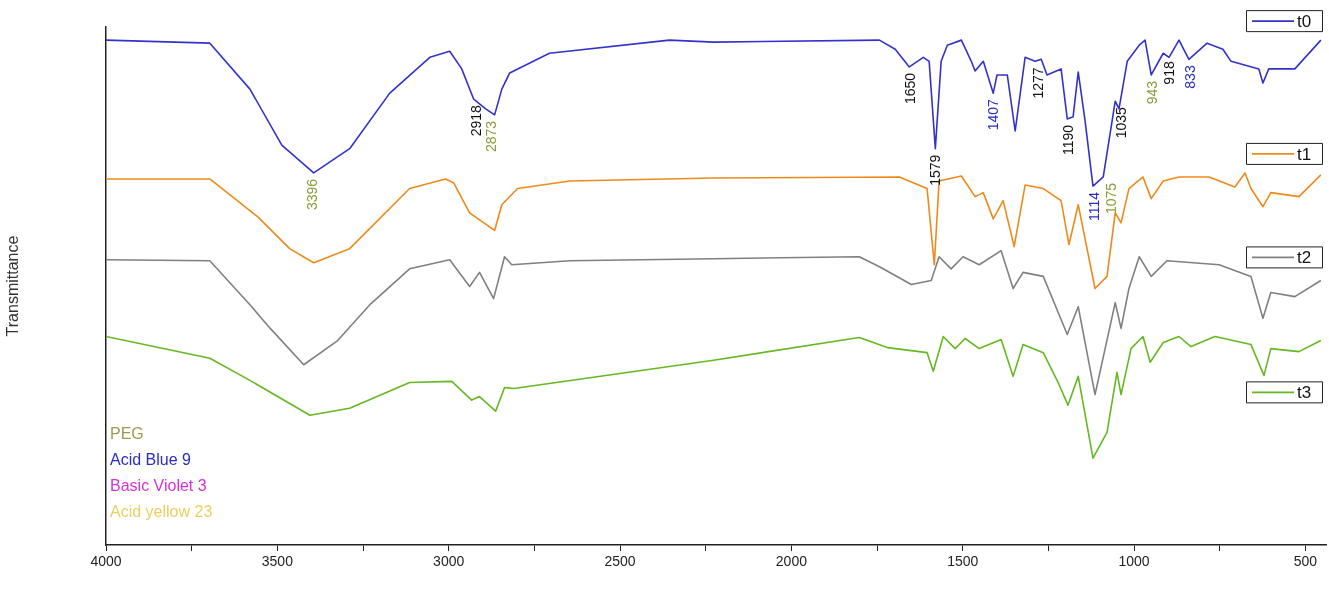  I want to click on y-axis-title: Transmittance, so click(13, 286).